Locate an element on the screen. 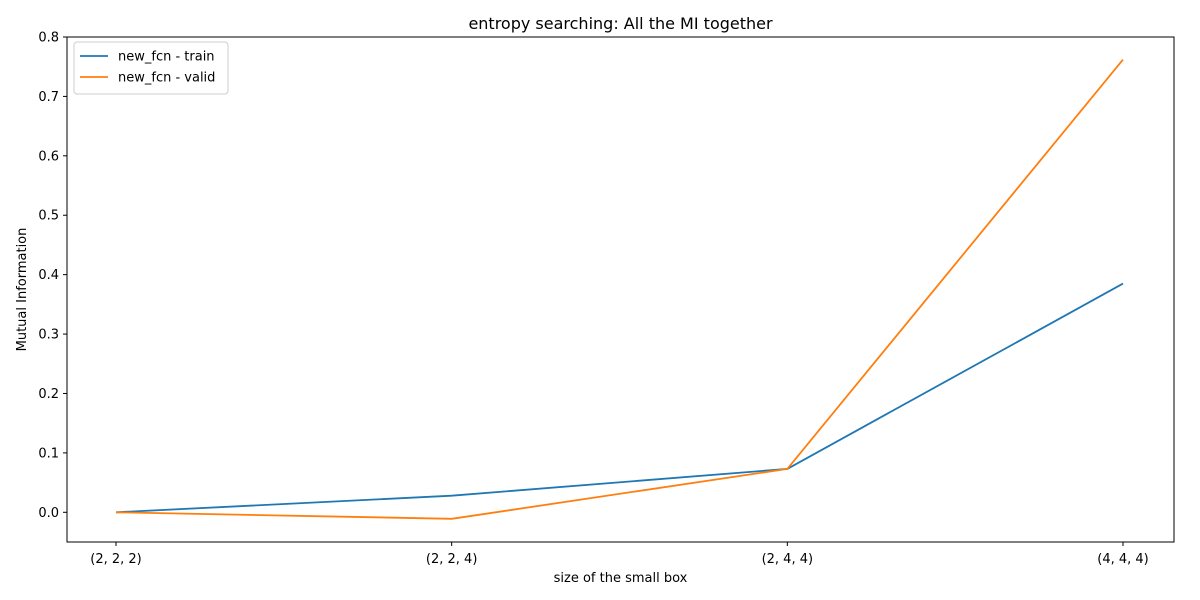 The image size is (1200, 600). y-tick-label: 0.8 is located at coordinates (48, 38).